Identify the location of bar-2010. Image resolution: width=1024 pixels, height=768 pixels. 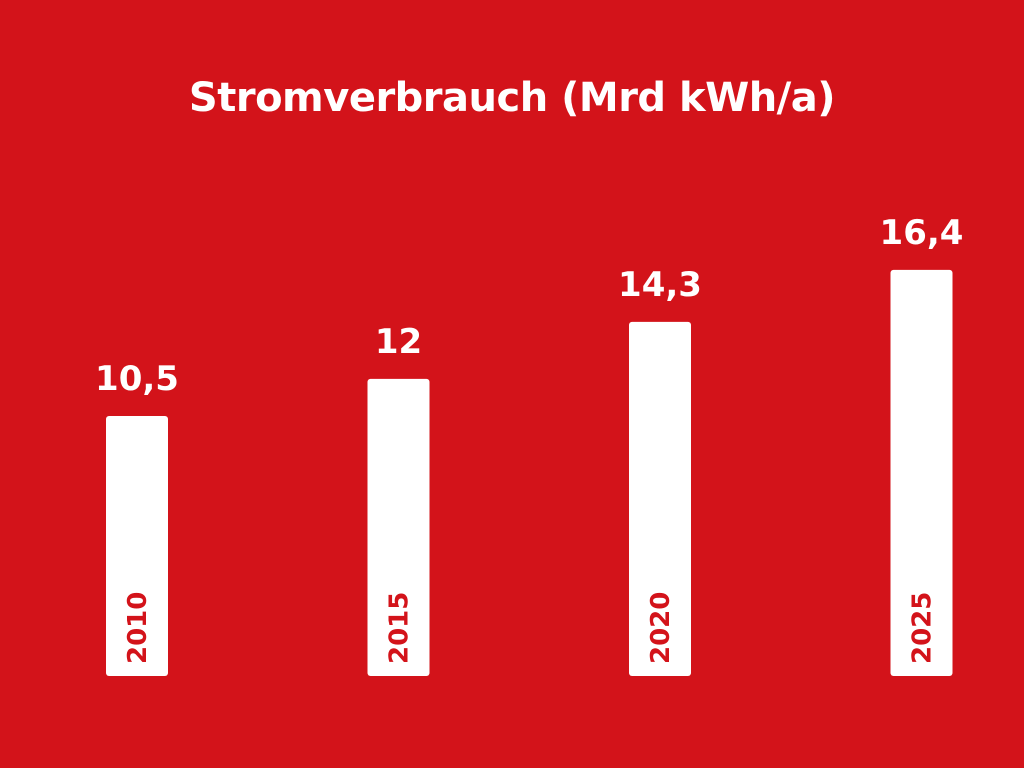
(137, 546).